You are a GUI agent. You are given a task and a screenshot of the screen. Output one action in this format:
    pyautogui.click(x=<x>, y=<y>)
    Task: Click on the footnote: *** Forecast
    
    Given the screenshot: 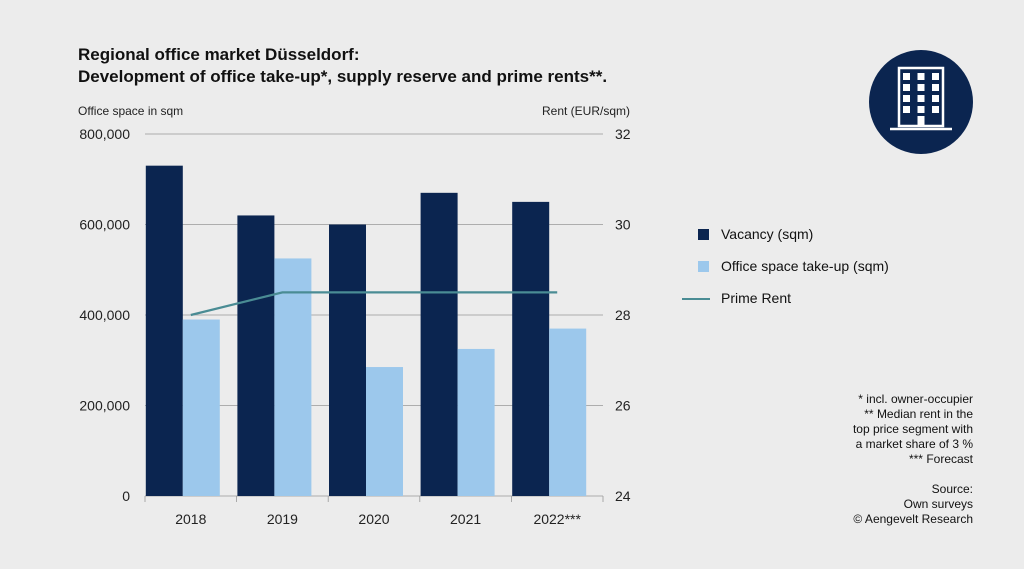 What is the action you would take?
    pyautogui.click(x=940, y=459)
    